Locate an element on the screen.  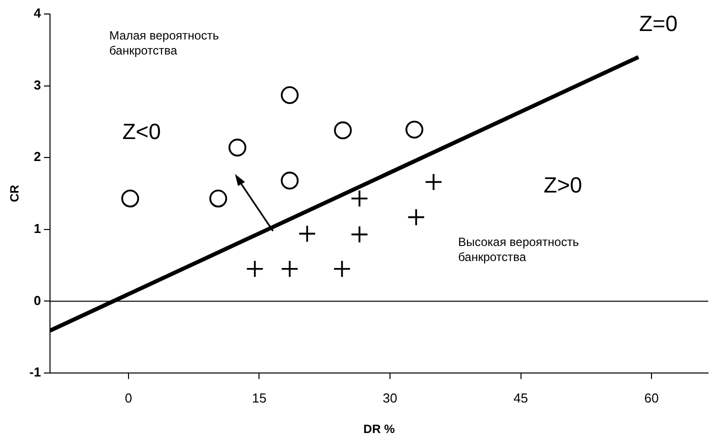
y-tick-label: 3 is located at coordinates (37, 84).